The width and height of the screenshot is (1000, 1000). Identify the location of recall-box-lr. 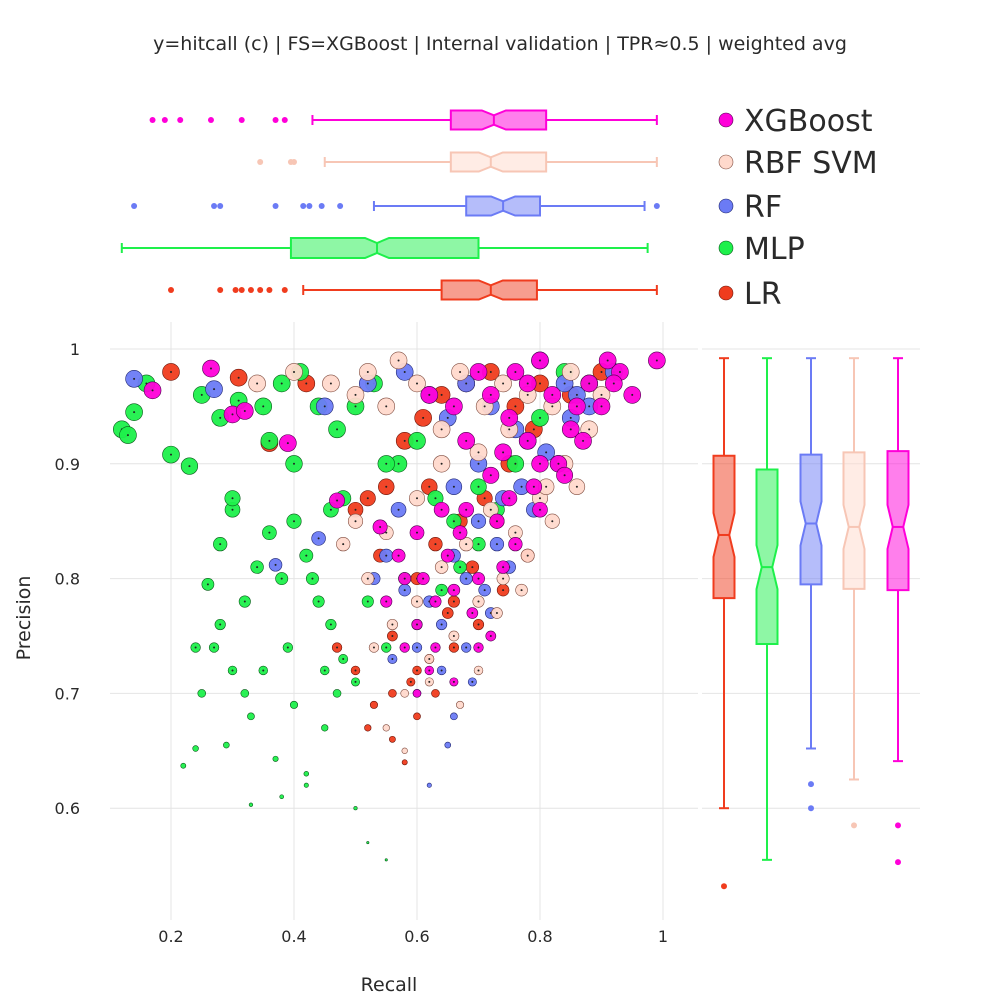
(413, 290).